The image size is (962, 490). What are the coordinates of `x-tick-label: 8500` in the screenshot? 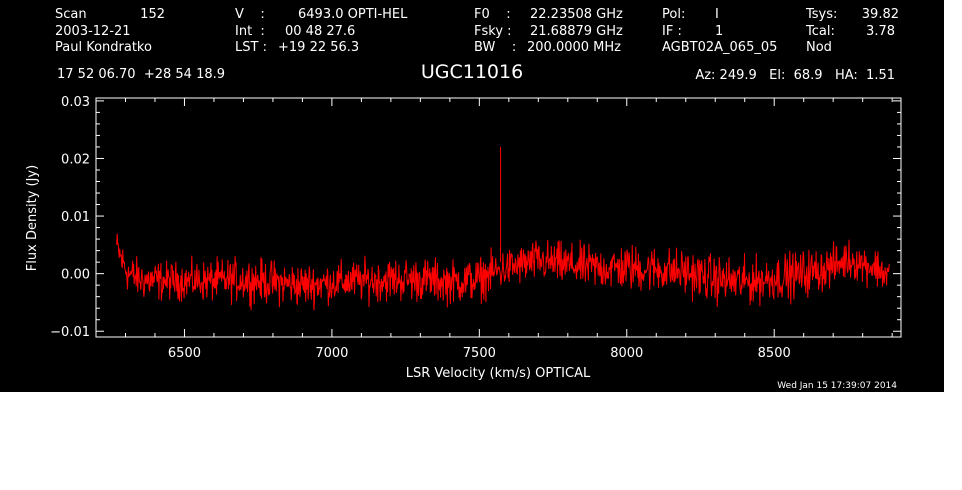 It's located at (774, 353).